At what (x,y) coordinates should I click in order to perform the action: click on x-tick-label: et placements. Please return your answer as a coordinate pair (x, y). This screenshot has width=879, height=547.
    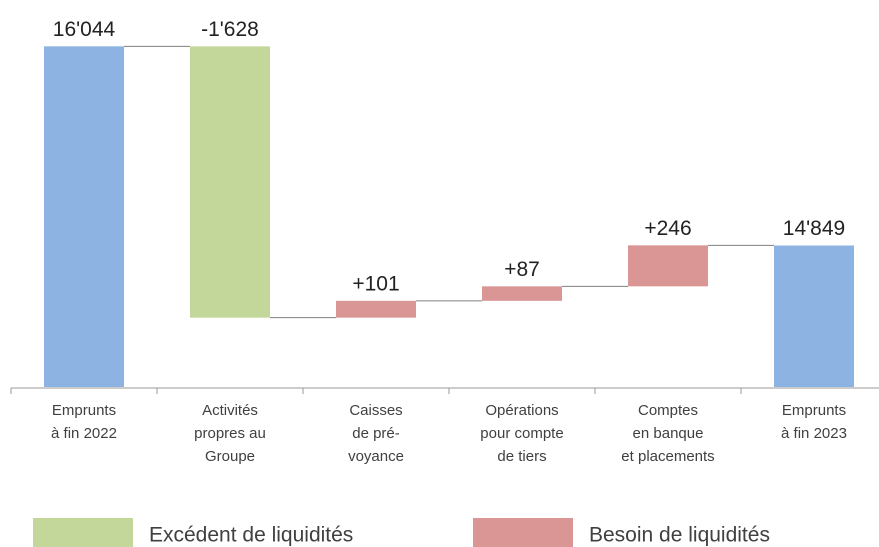
    Looking at the image, I should click on (667, 456).